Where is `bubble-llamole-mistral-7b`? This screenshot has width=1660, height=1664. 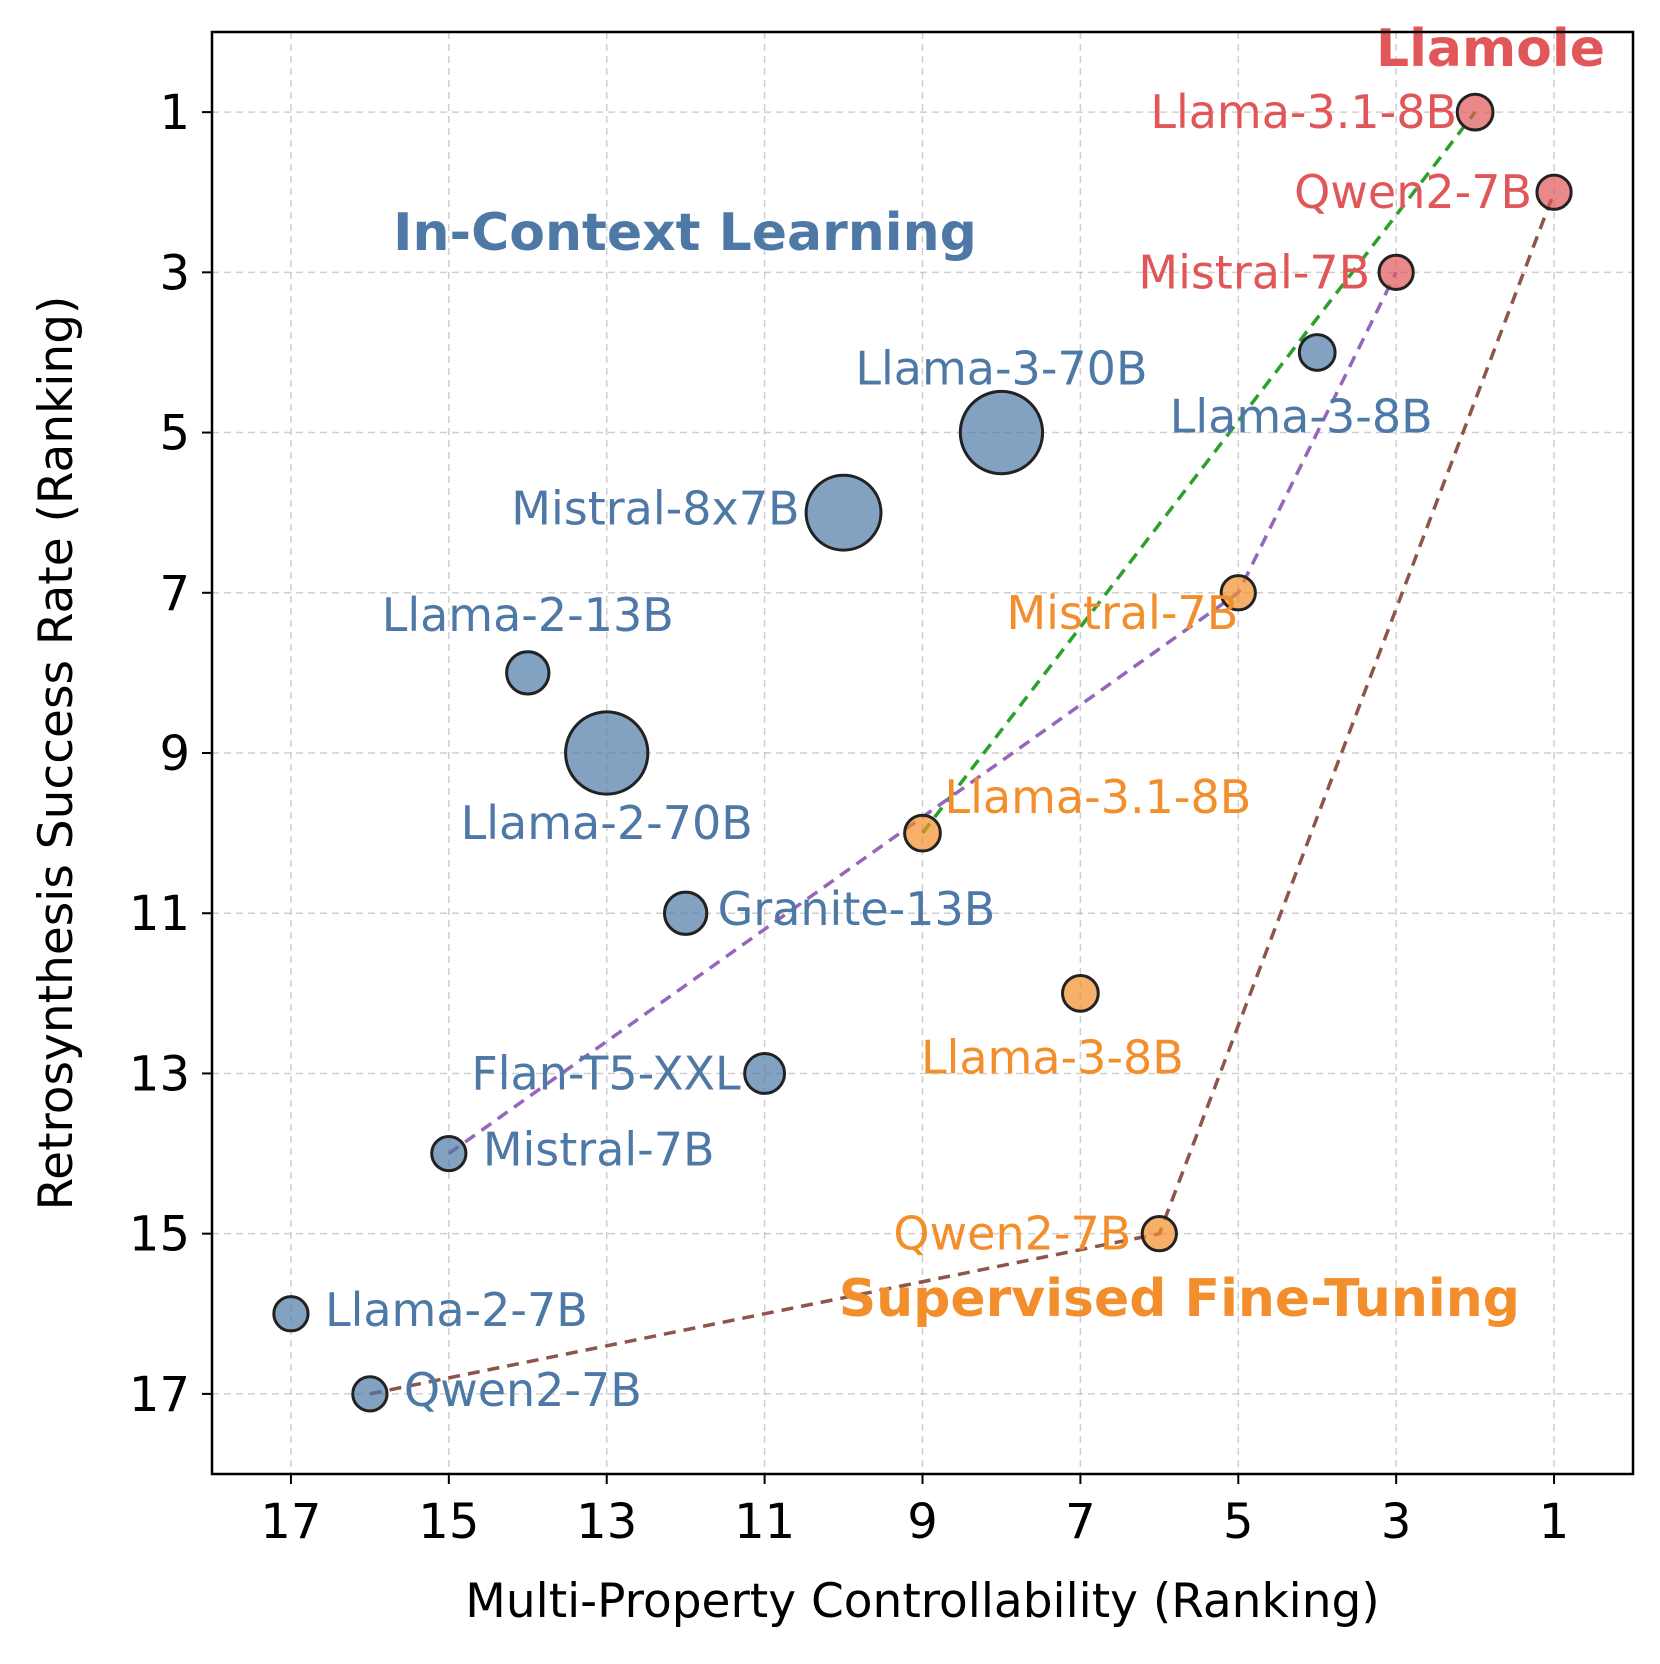
bubble-llamole-mistral-7b is located at coordinates (1396, 272).